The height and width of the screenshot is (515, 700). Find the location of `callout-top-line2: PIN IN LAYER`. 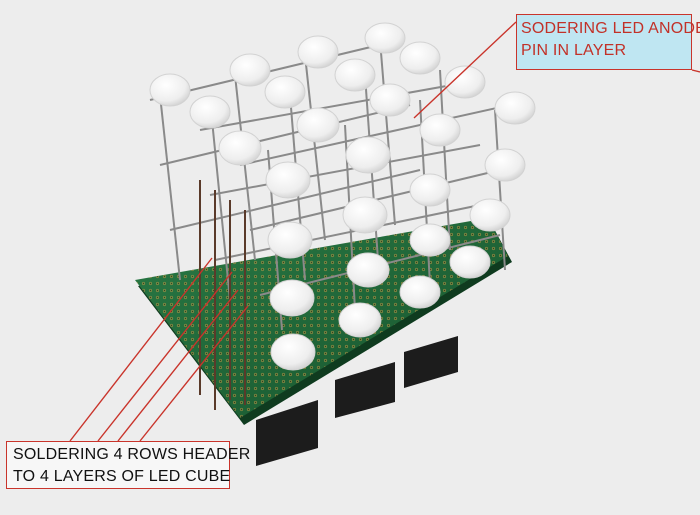

callout-top-line2: PIN IN LAYER is located at coordinates (574, 50).